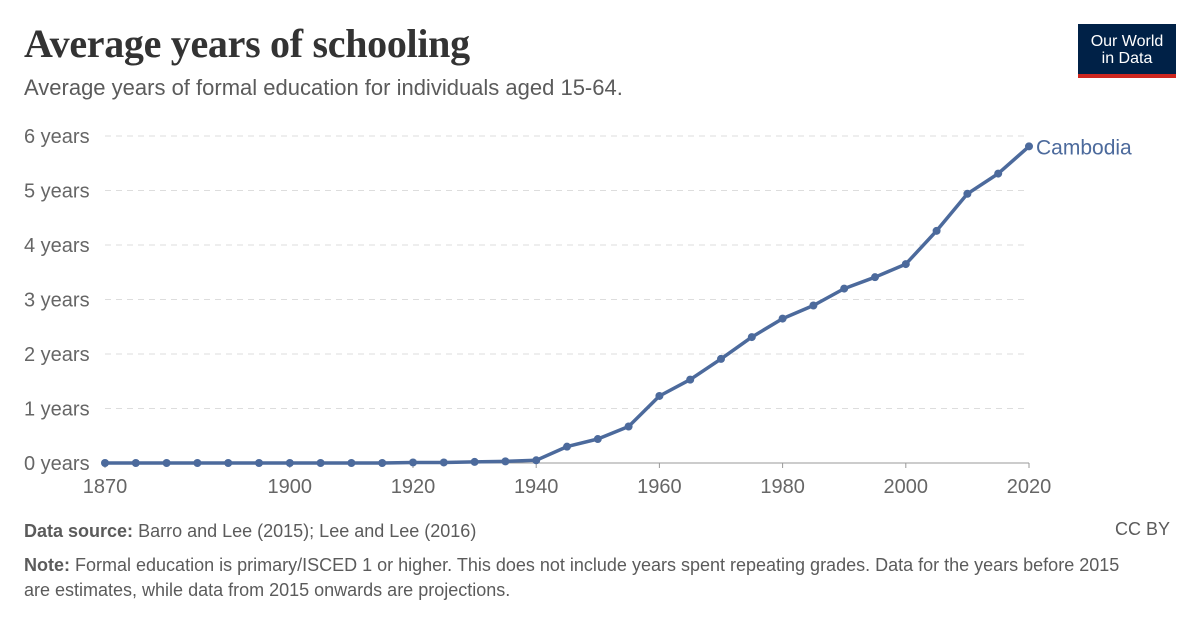 Image resolution: width=1200 pixels, height=627 pixels. Describe the element at coordinates (290, 487) in the screenshot. I see `x-tick-label: 1900` at that location.